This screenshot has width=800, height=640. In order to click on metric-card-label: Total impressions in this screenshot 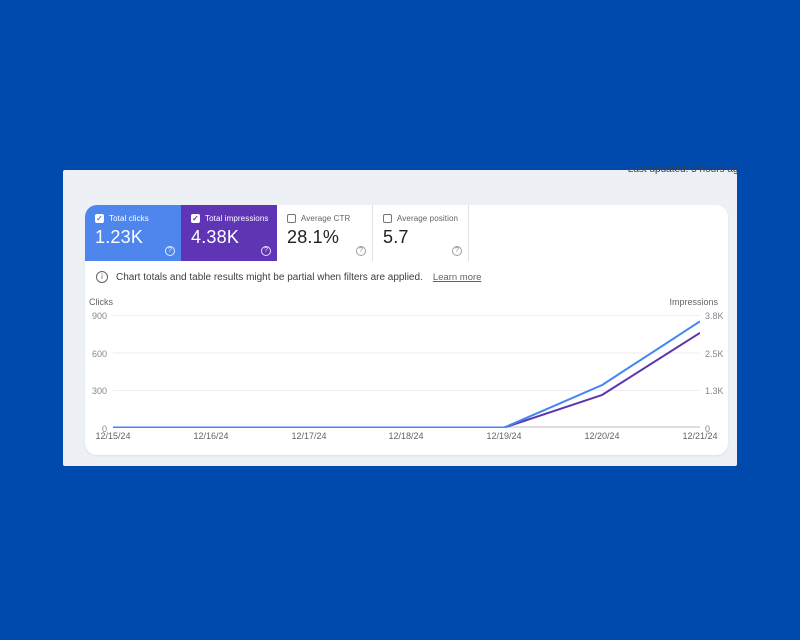, I will do `click(237, 218)`.